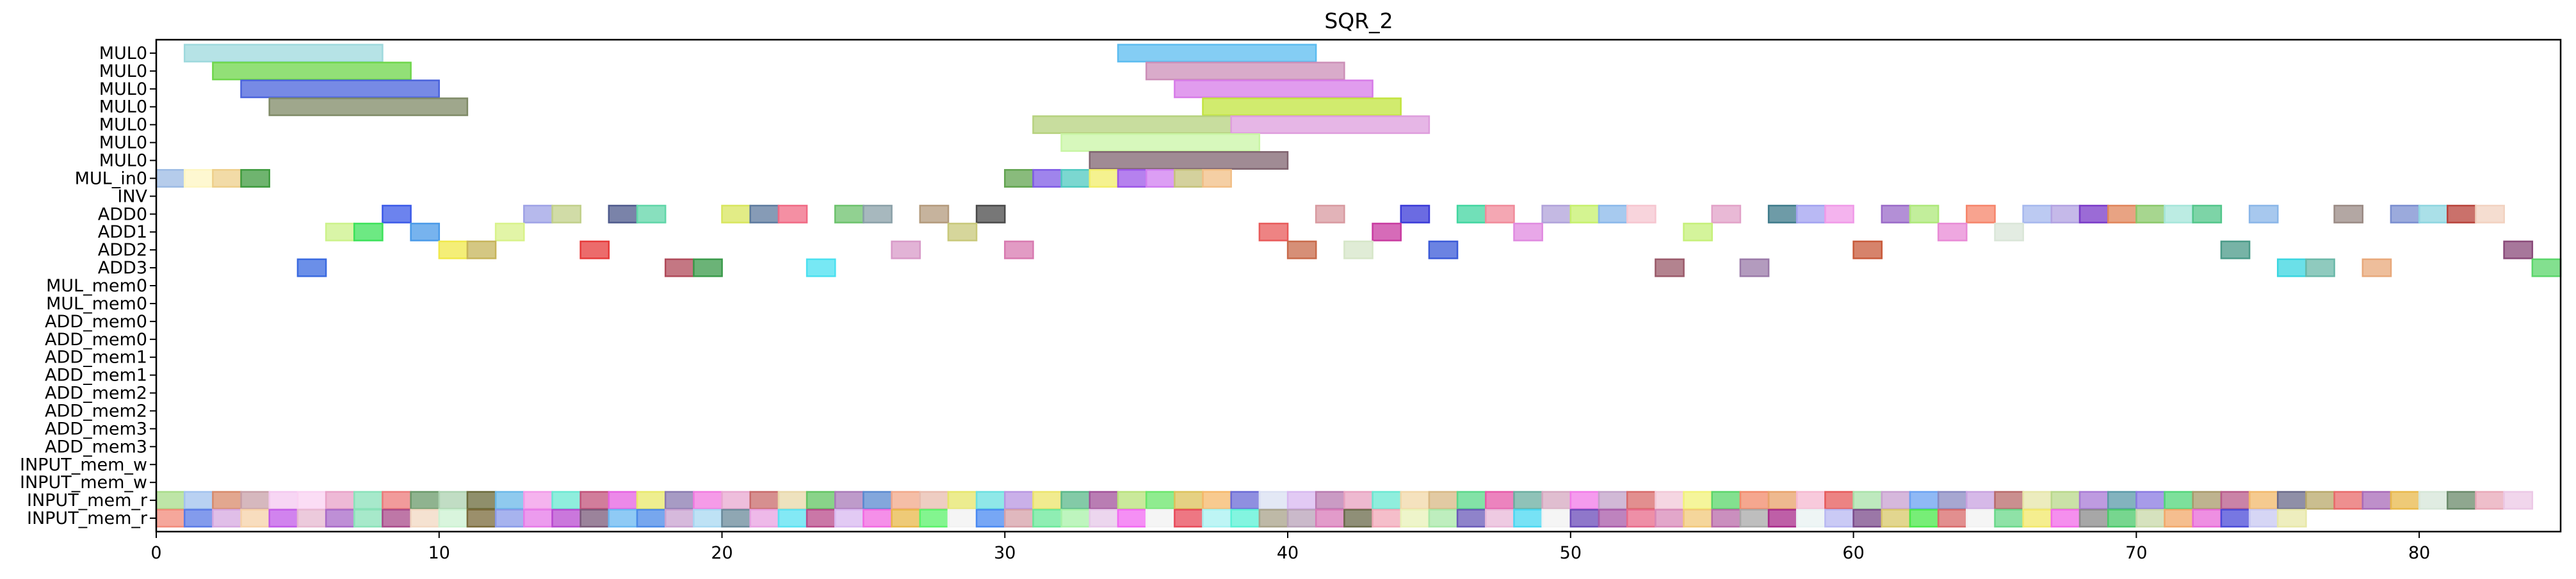  I want to click on y-tick-label: MUL0, so click(123, 53).